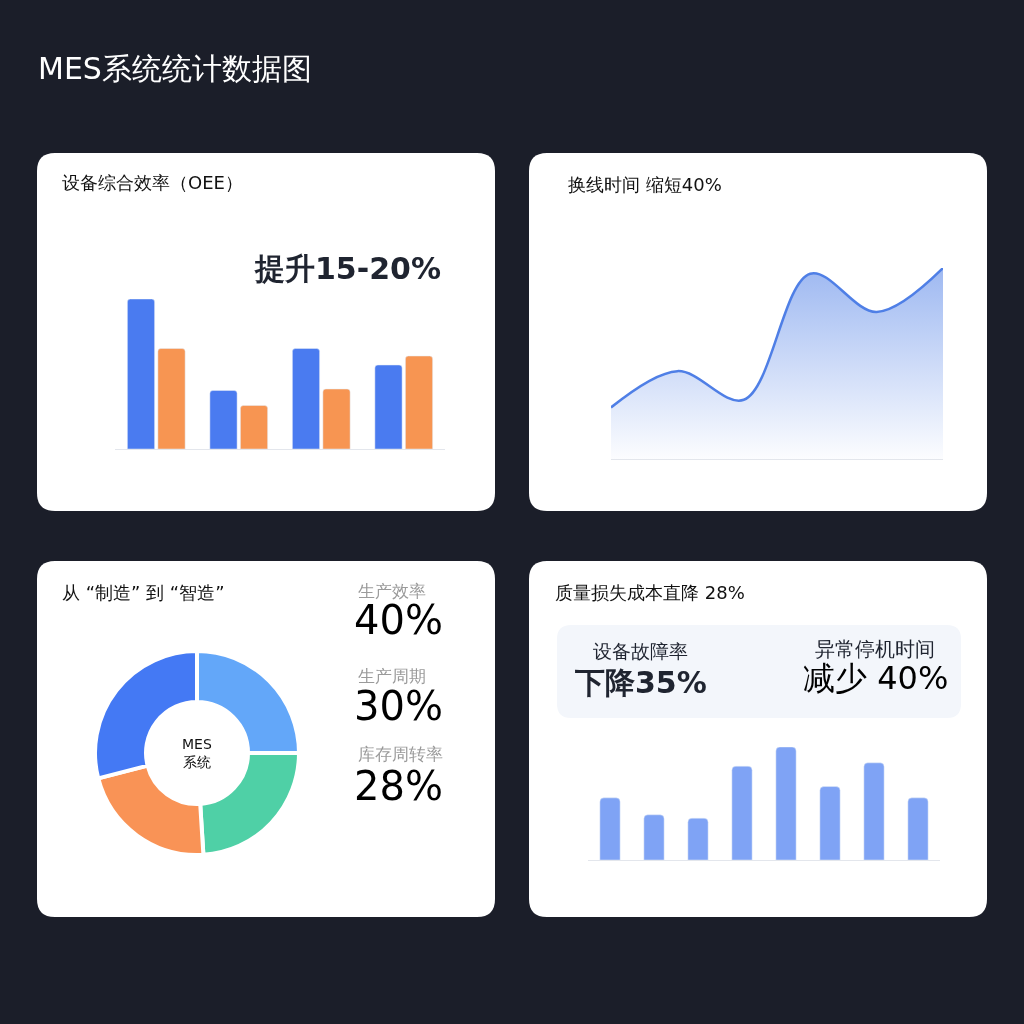 The height and width of the screenshot is (1024, 1024). I want to click on chart-title: 设备综合效率（OEE）, so click(152, 182).